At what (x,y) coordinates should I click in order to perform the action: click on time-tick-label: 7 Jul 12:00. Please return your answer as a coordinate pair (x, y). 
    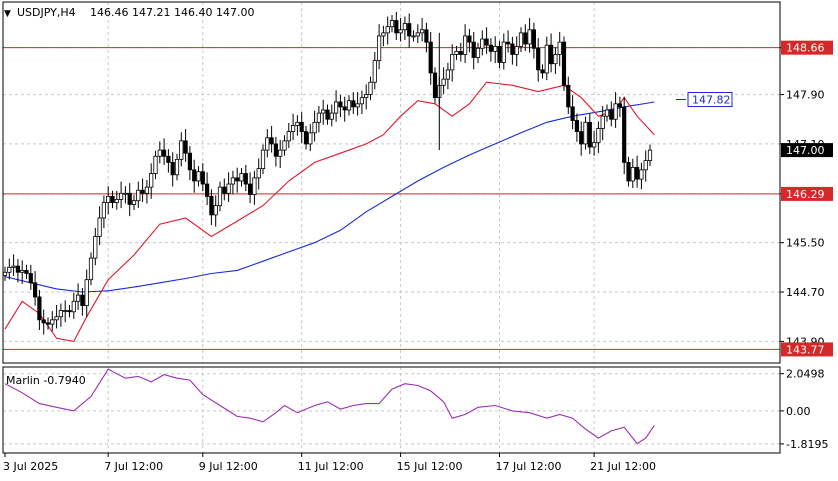
    Looking at the image, I should click on (133, 466).